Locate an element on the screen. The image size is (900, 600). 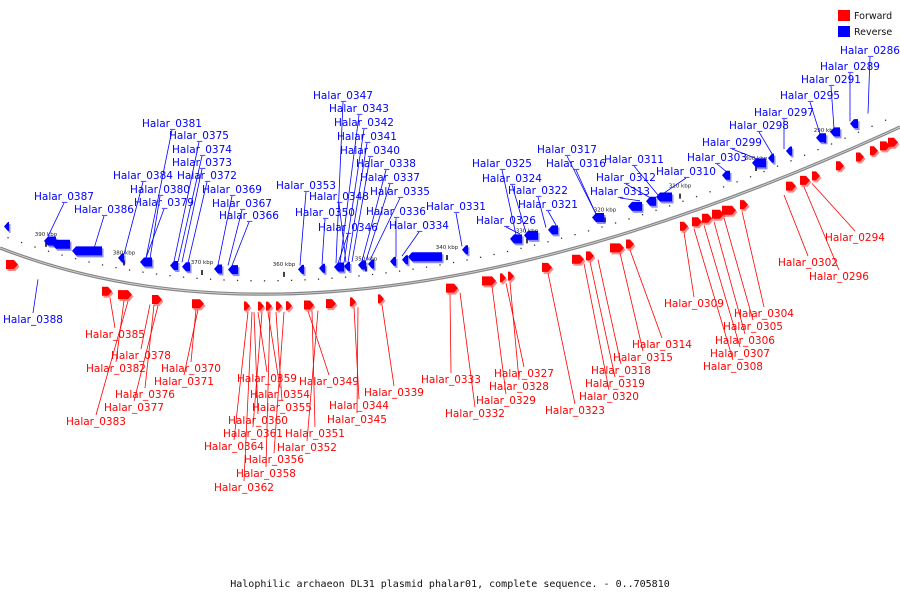
gene-label: Halar_0325 is located at coordinates (502, 164).